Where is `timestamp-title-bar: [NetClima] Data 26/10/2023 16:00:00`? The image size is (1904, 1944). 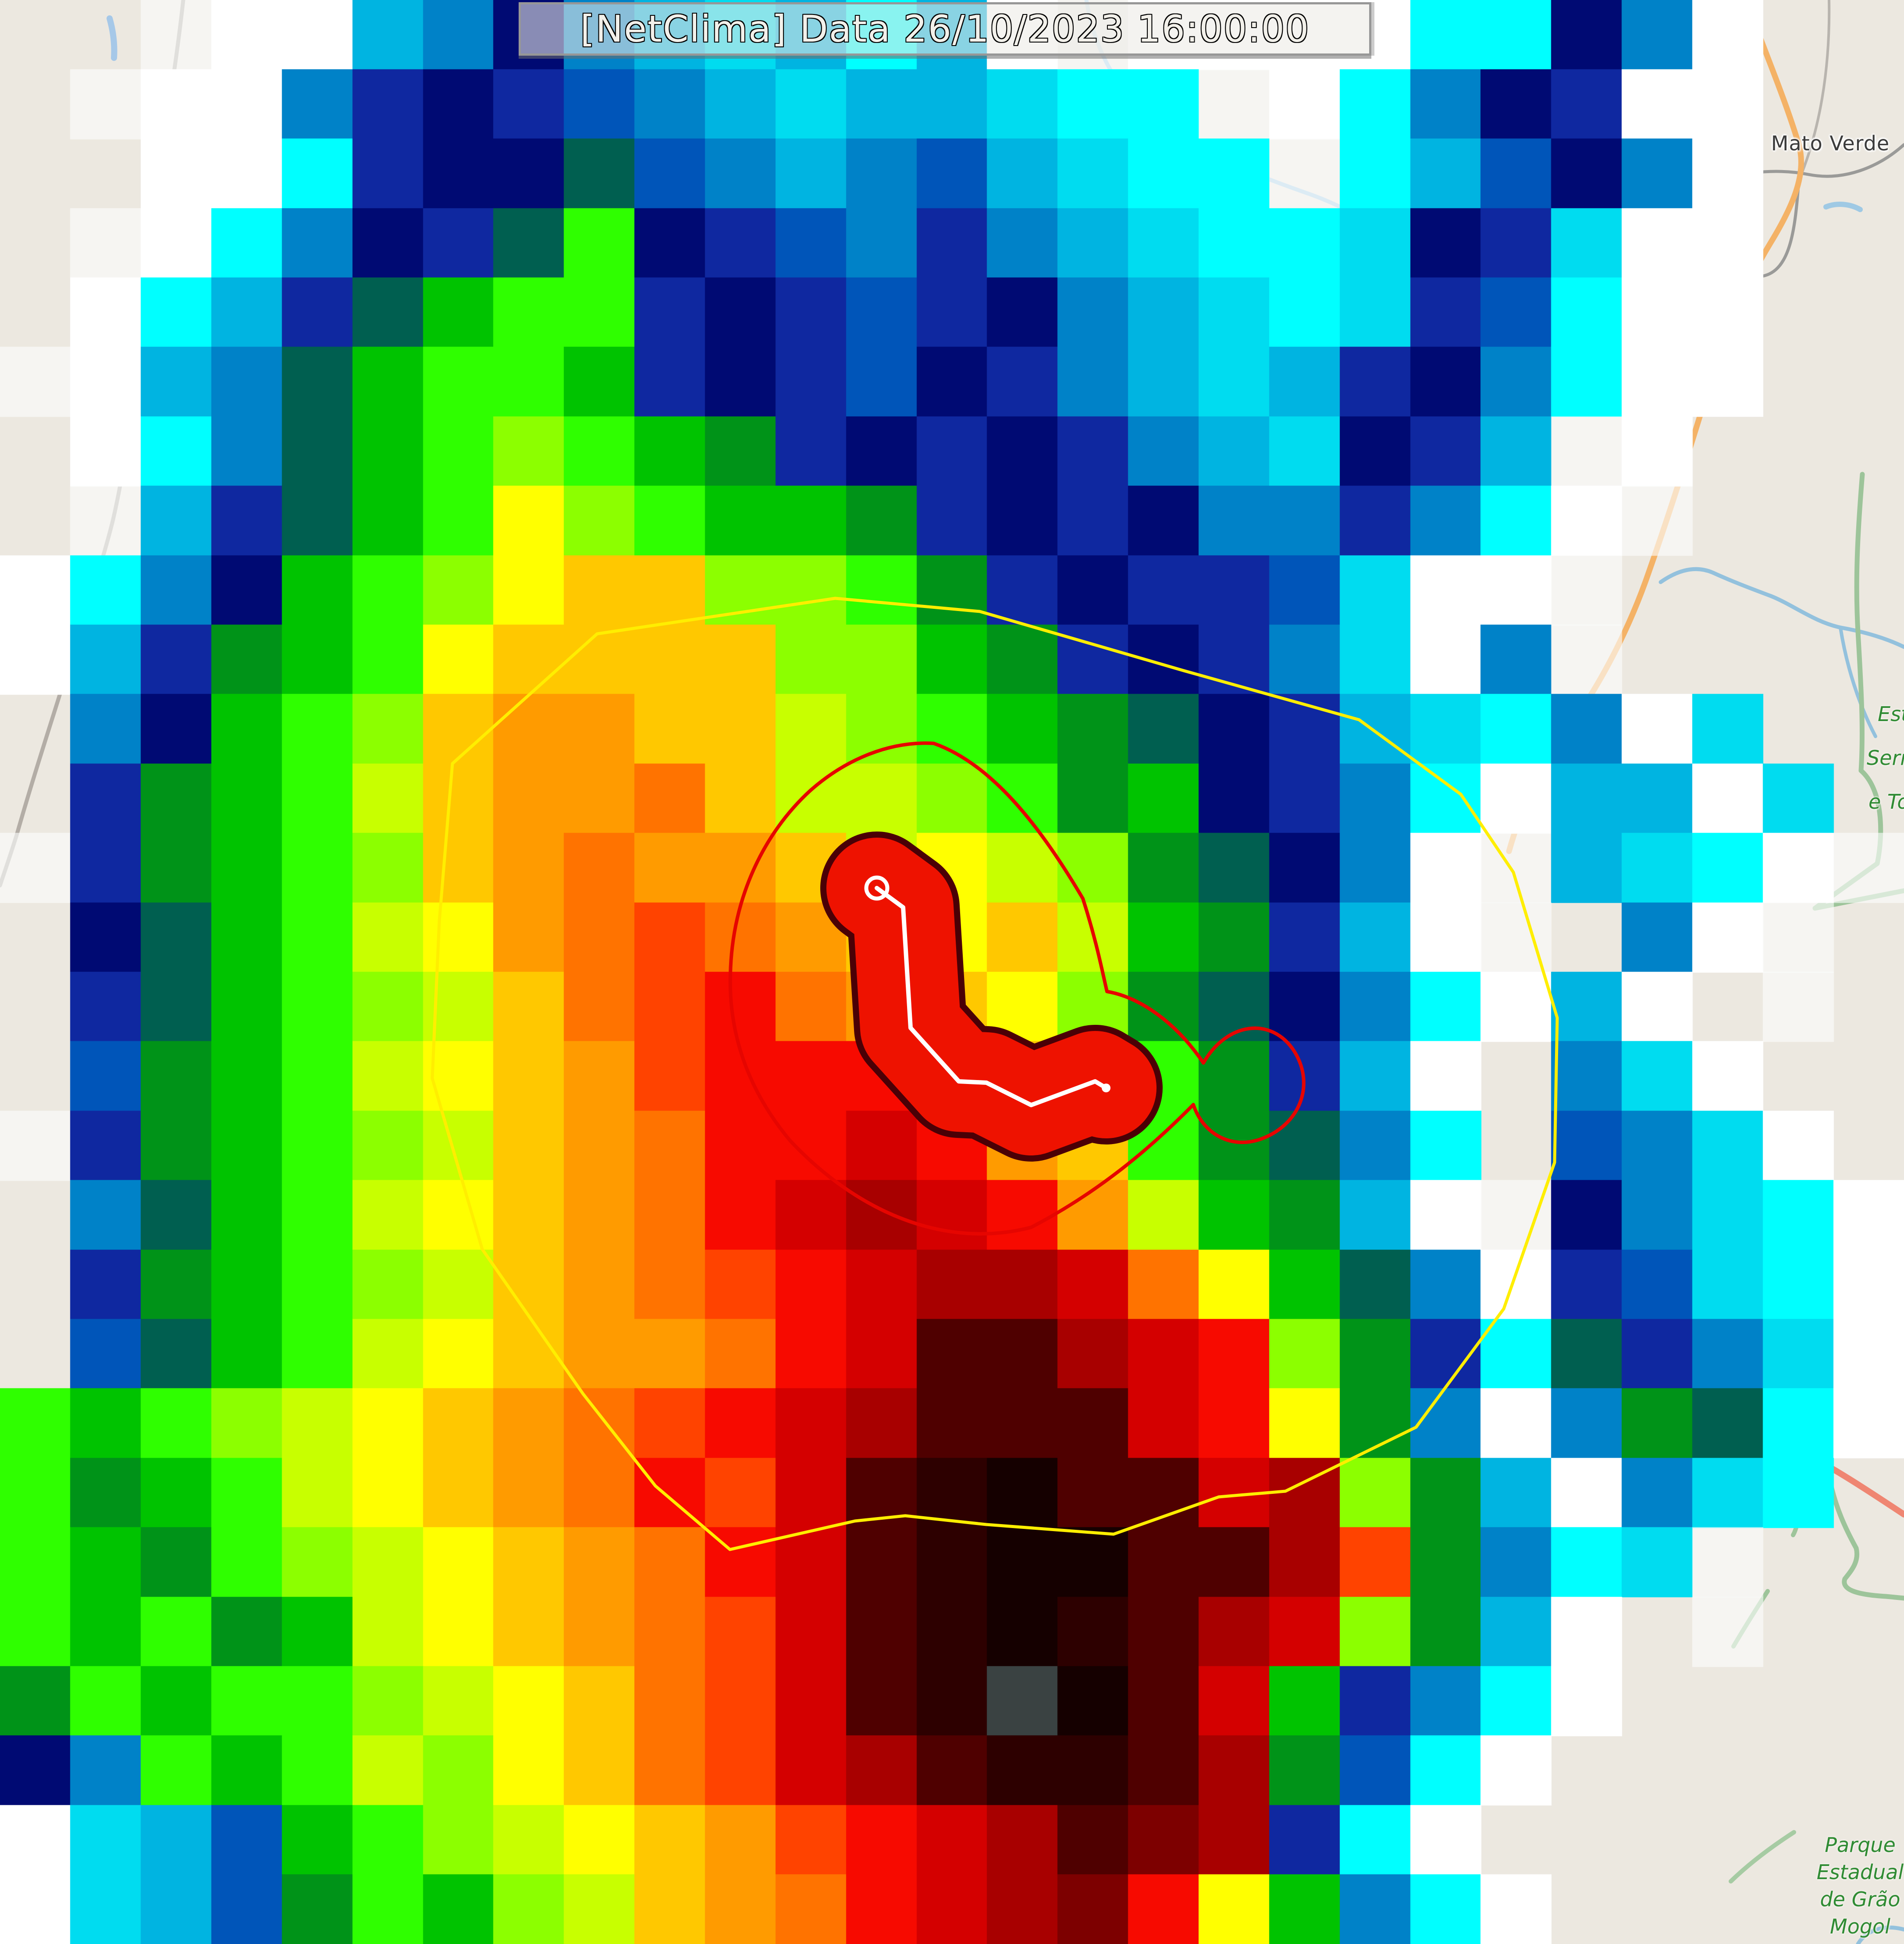 timestamp-title-bar: [NetClima] Data 26/10/2023 16:00:00 is located at coordinates (945, 29).